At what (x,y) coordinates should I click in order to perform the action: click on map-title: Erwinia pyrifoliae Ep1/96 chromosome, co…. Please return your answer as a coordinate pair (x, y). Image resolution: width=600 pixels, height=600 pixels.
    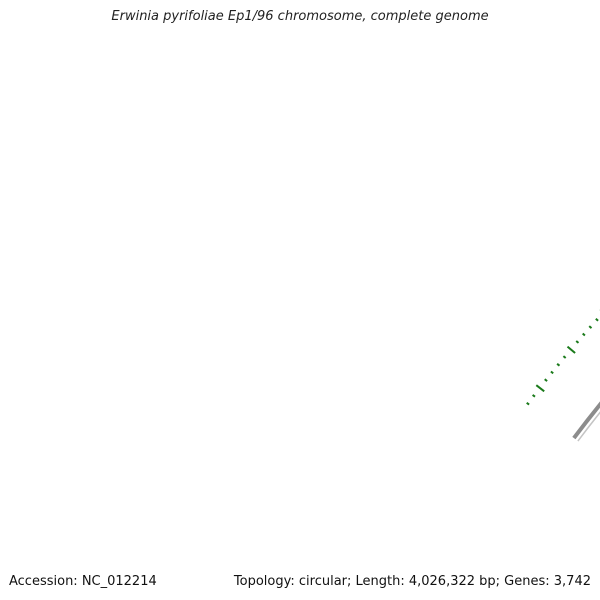
    Looking at the image, I should click on (300, 16).